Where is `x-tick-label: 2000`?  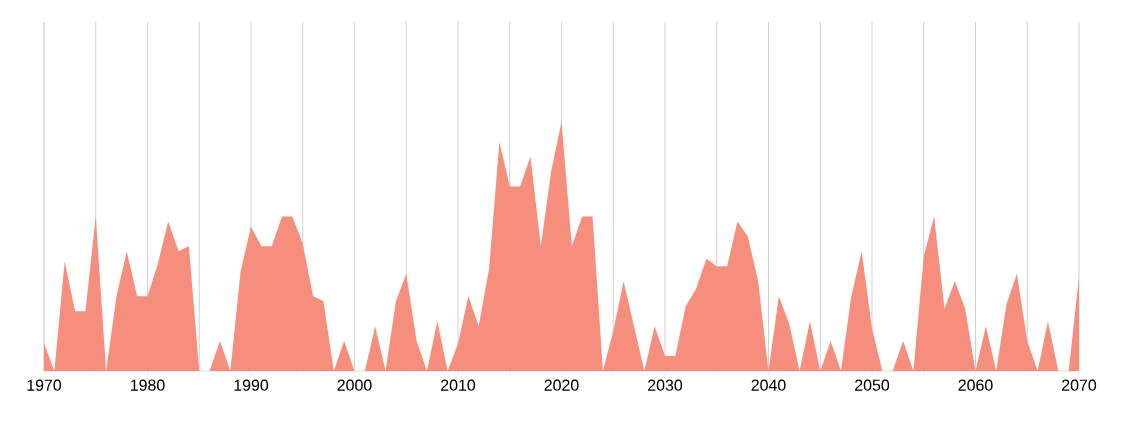 x-tick-label: 2000 is located at coordinates (354, 385).